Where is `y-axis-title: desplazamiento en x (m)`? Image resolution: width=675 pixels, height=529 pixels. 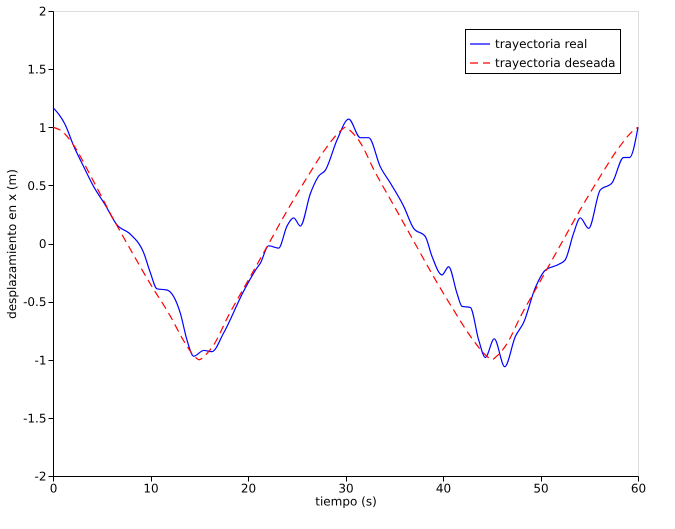 y-axis-title: desplazamiento en x (m) is located at coordinates (12, 244).